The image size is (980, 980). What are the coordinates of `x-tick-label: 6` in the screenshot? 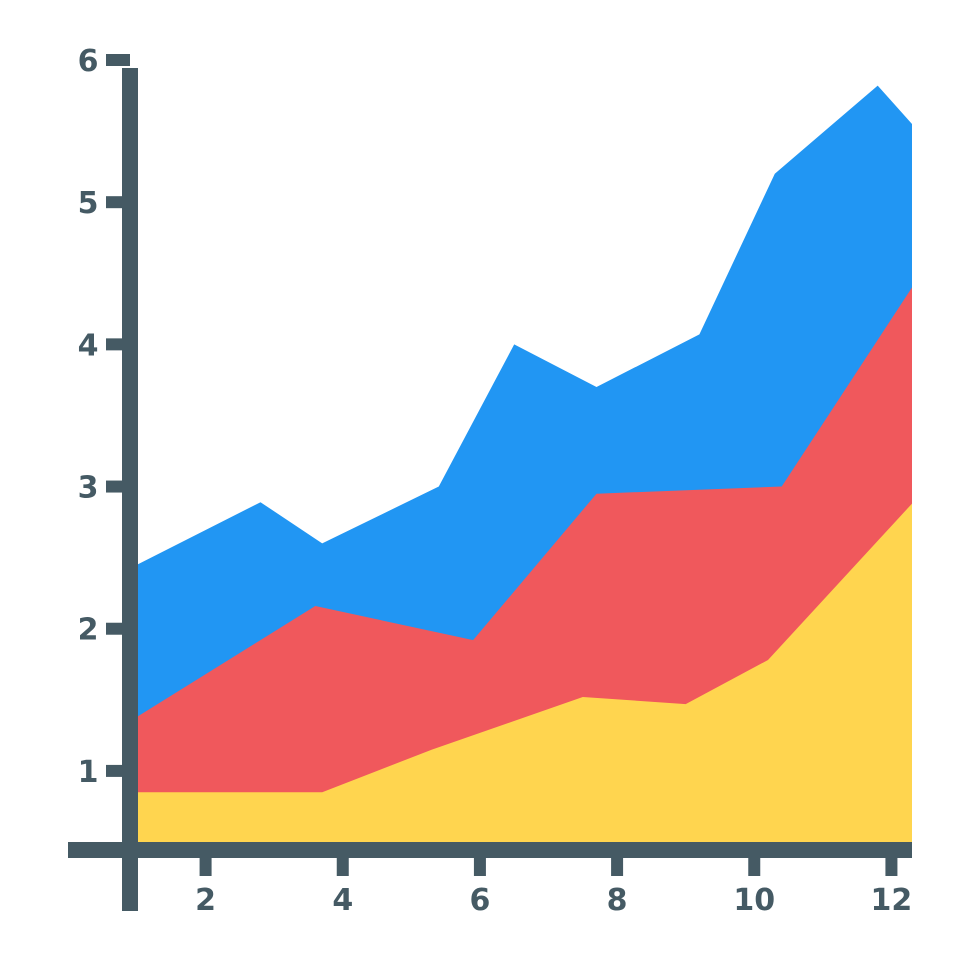 It's located at (479, 900).